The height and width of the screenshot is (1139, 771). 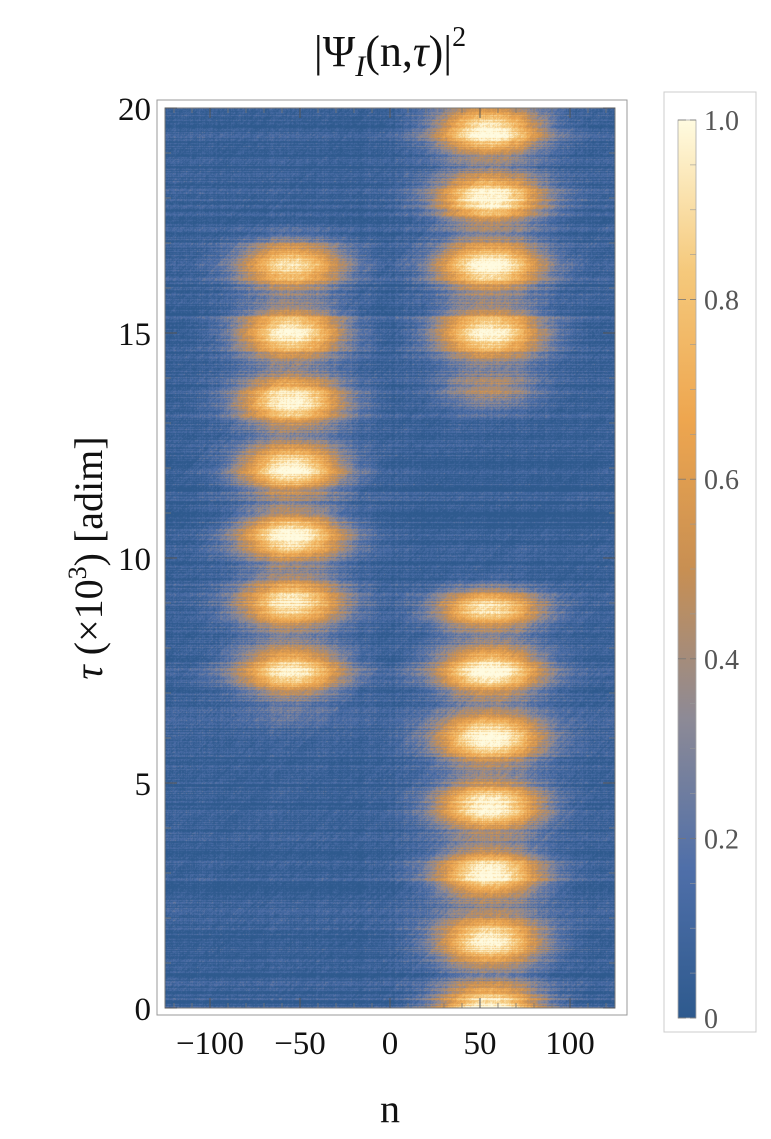 What do you see at coordinates (134, 335) in the screenshot?
I see `y-tick-label: 15` at bounding box center [134, 335].